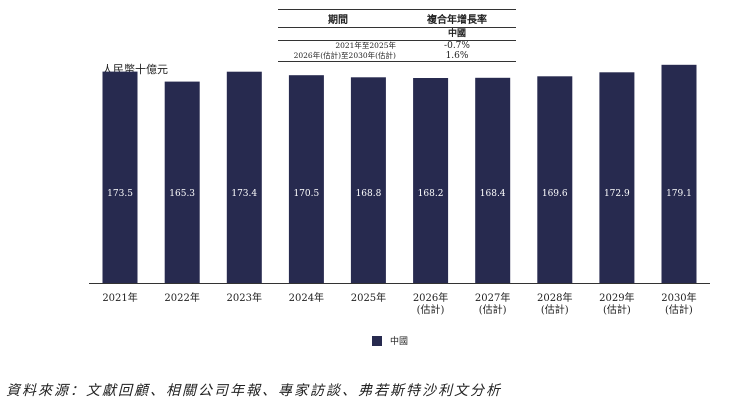  I want to click on legend-label: 中國, so click(399, 342).